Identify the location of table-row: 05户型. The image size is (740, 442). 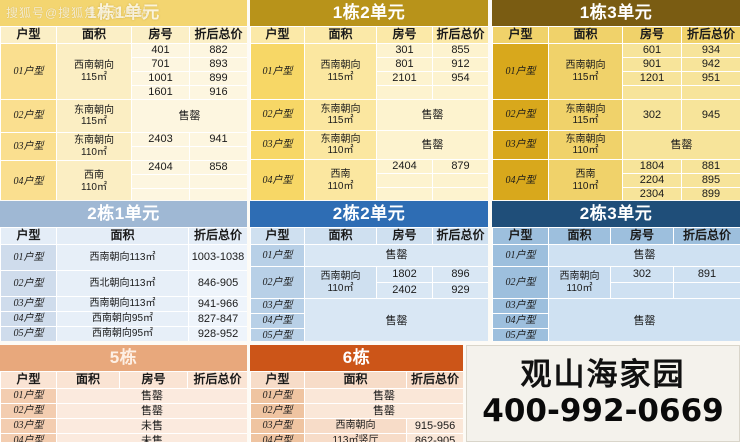
(616, 334).